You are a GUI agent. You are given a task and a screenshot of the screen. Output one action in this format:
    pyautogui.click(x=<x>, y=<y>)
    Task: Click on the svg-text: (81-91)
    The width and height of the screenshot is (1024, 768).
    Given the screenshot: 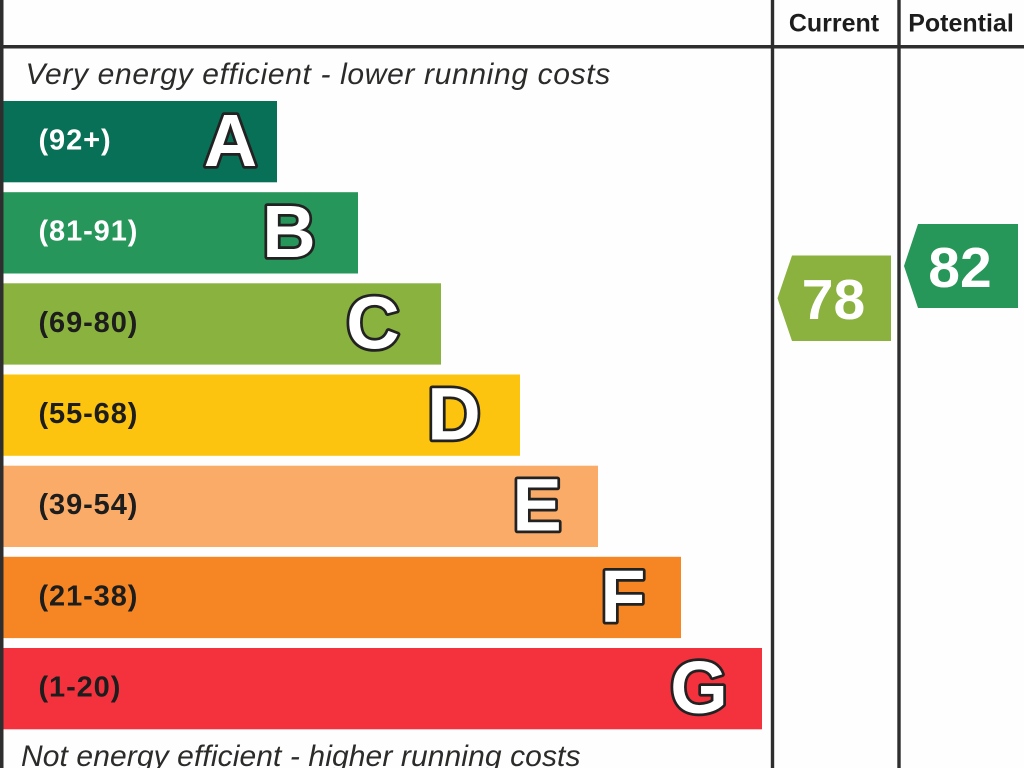 What is the action you would take?
    pyautogui.click(x=89, y=232)
    